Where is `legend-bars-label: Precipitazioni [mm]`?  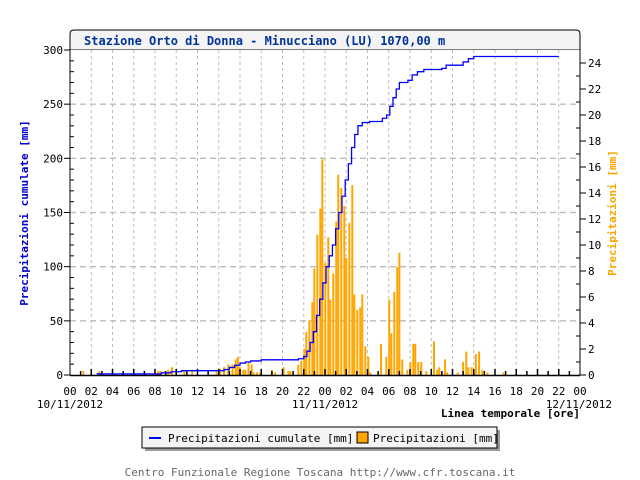
legend-bars-label: Precipitazioni [mm] is located at coordinates (436, 438).